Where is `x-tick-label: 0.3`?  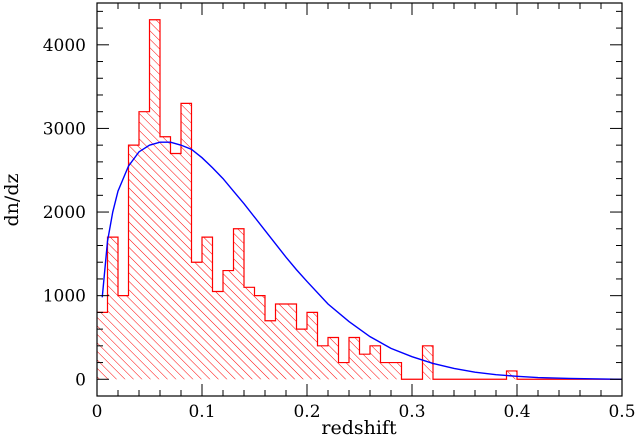 x-tick-label: 0.3 is located at coordinates (411, 412).